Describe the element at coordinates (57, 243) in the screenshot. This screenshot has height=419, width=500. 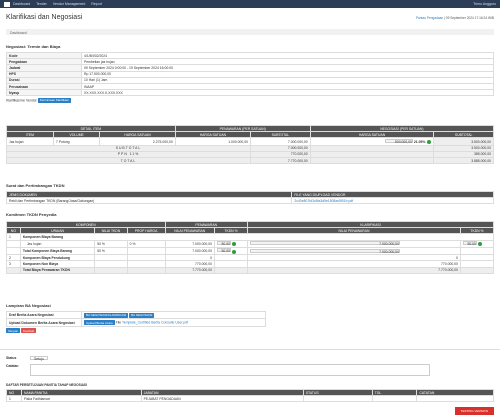
I see `tkdn-uraian: Jas hujan` at that location.